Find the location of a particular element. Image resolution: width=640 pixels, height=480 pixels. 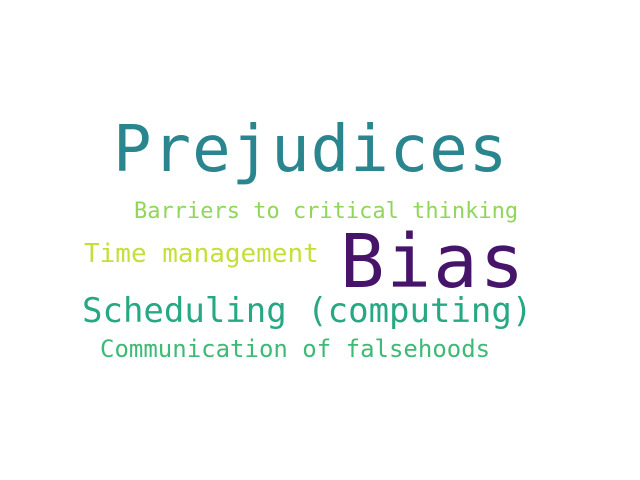

word-scheduling-computing: Scheduling (computing) is located at coordinates (307, 311).